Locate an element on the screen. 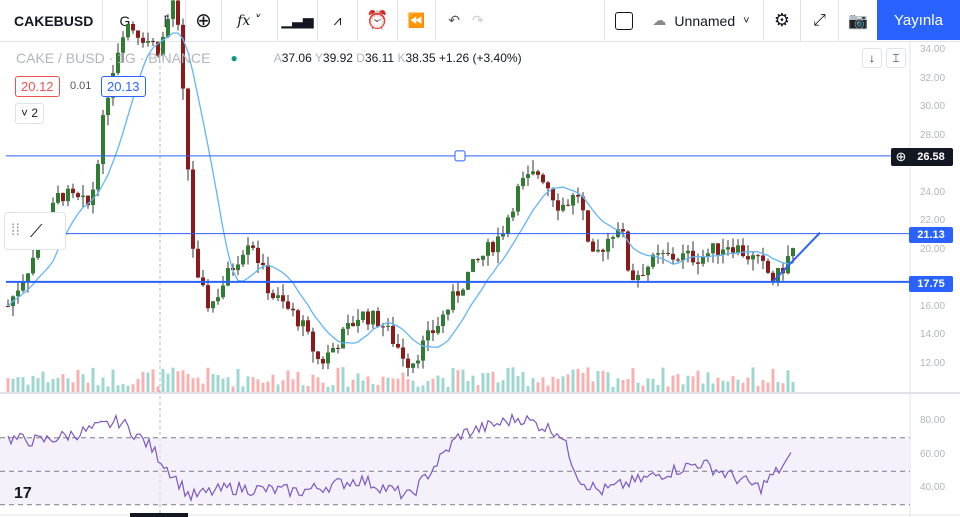  compare-plus-icon: ⊕ is located at coordinates (204, 21).